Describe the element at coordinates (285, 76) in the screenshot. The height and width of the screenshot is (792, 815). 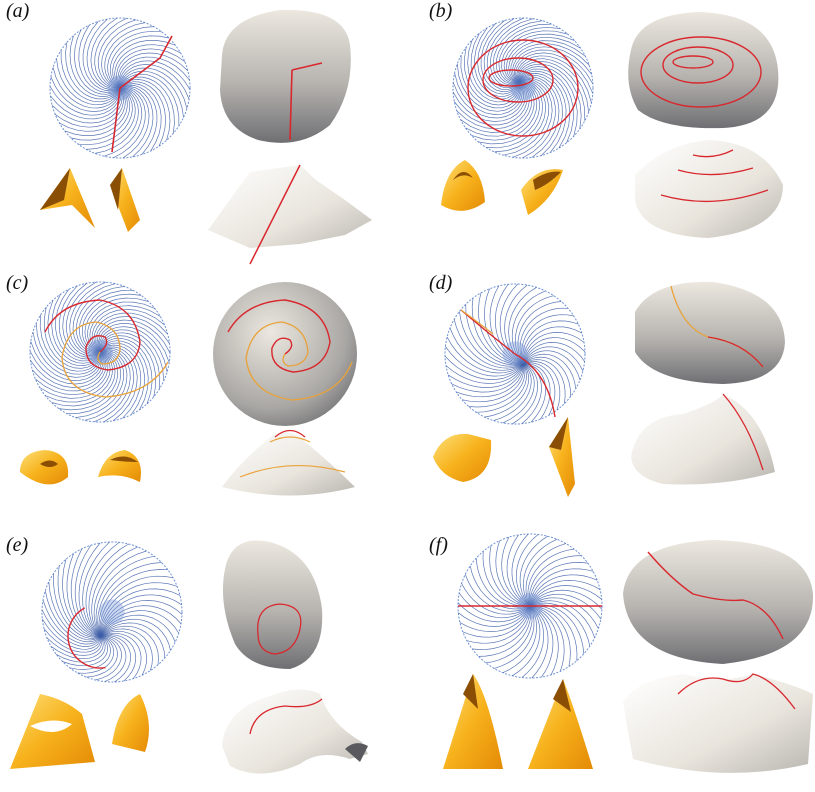
I see `surface-top-a` at that location.